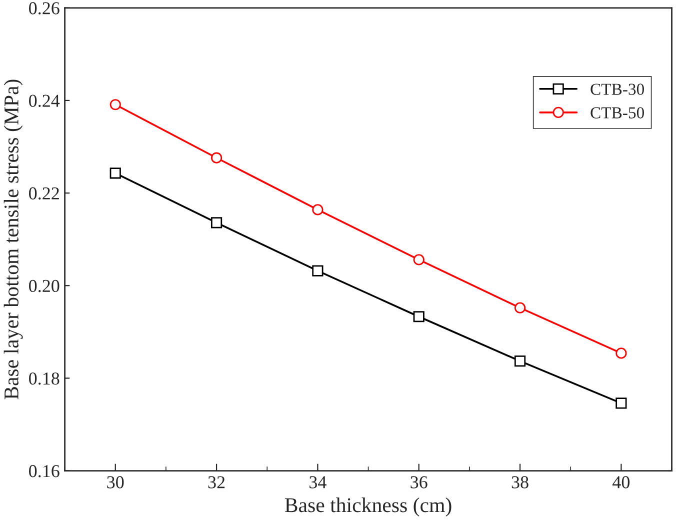  What do you see at coordinates (520, 482) in the screenshot?
I see `x-tick-label: 38` at bounding box center [520, 482].